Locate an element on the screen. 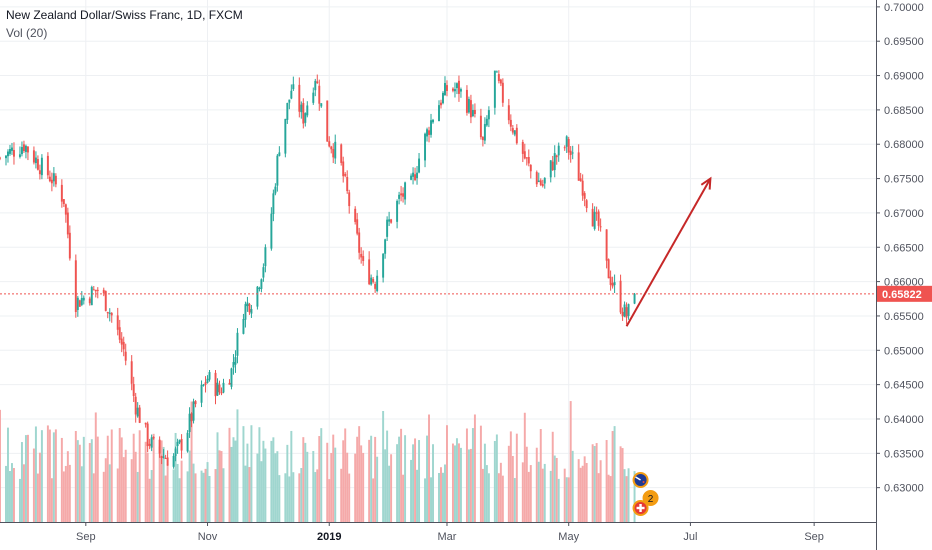  event-icons: 2 is located at coordinates (645, 494).